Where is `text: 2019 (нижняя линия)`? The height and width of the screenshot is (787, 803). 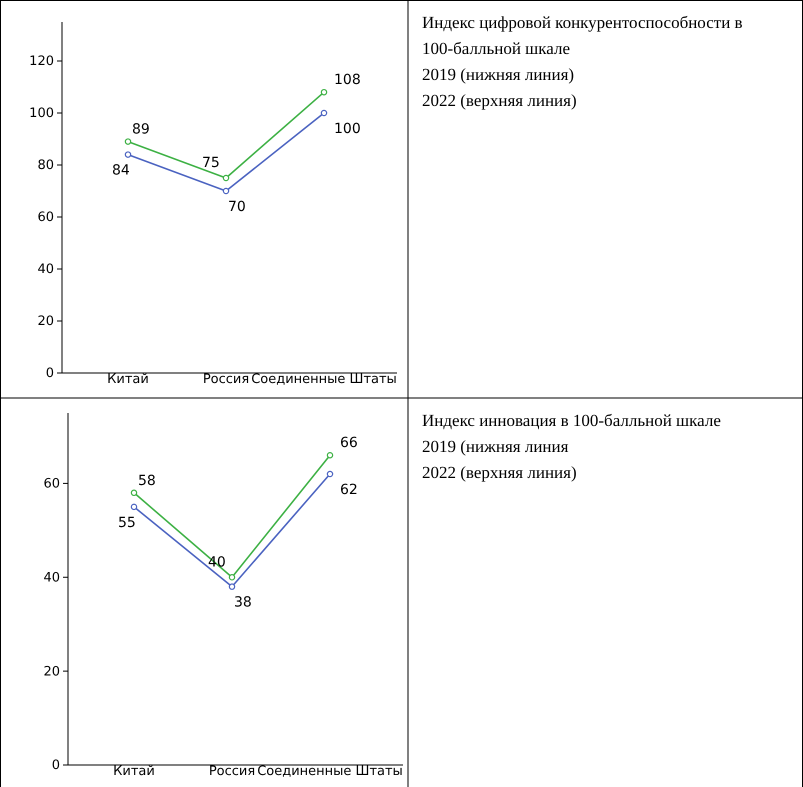 text: 2019 (нижняя линия) is located at coordinates (498, 74).